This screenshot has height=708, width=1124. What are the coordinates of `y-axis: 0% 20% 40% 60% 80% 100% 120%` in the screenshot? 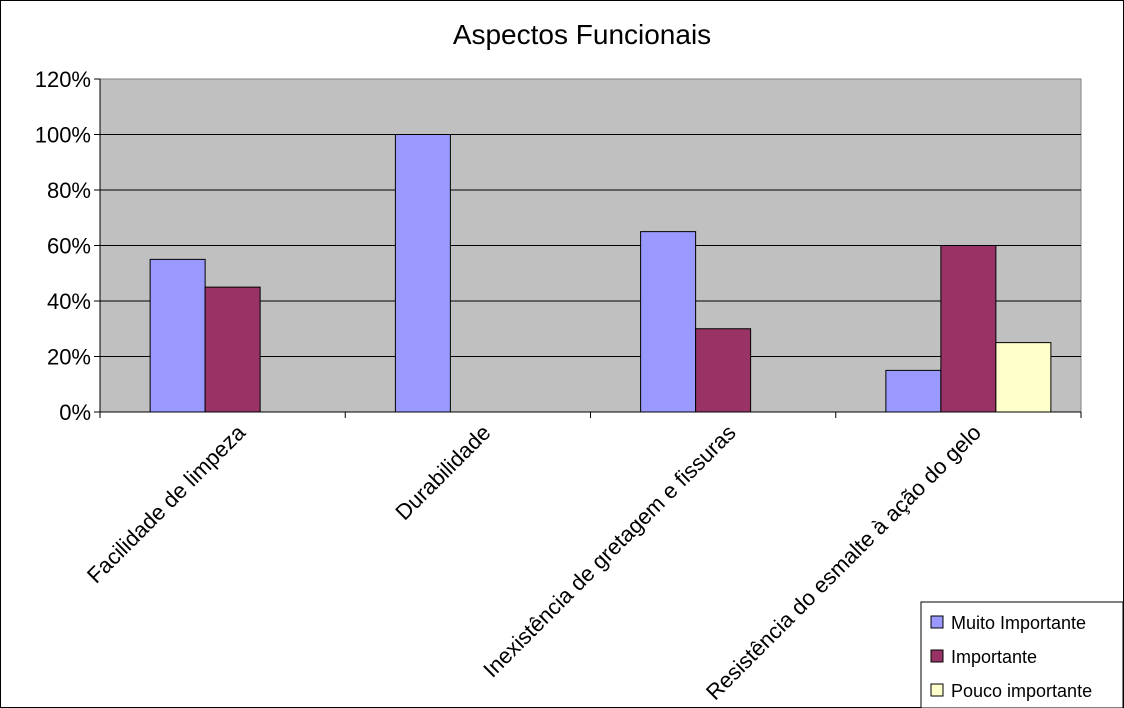 It's located at (68, 246).